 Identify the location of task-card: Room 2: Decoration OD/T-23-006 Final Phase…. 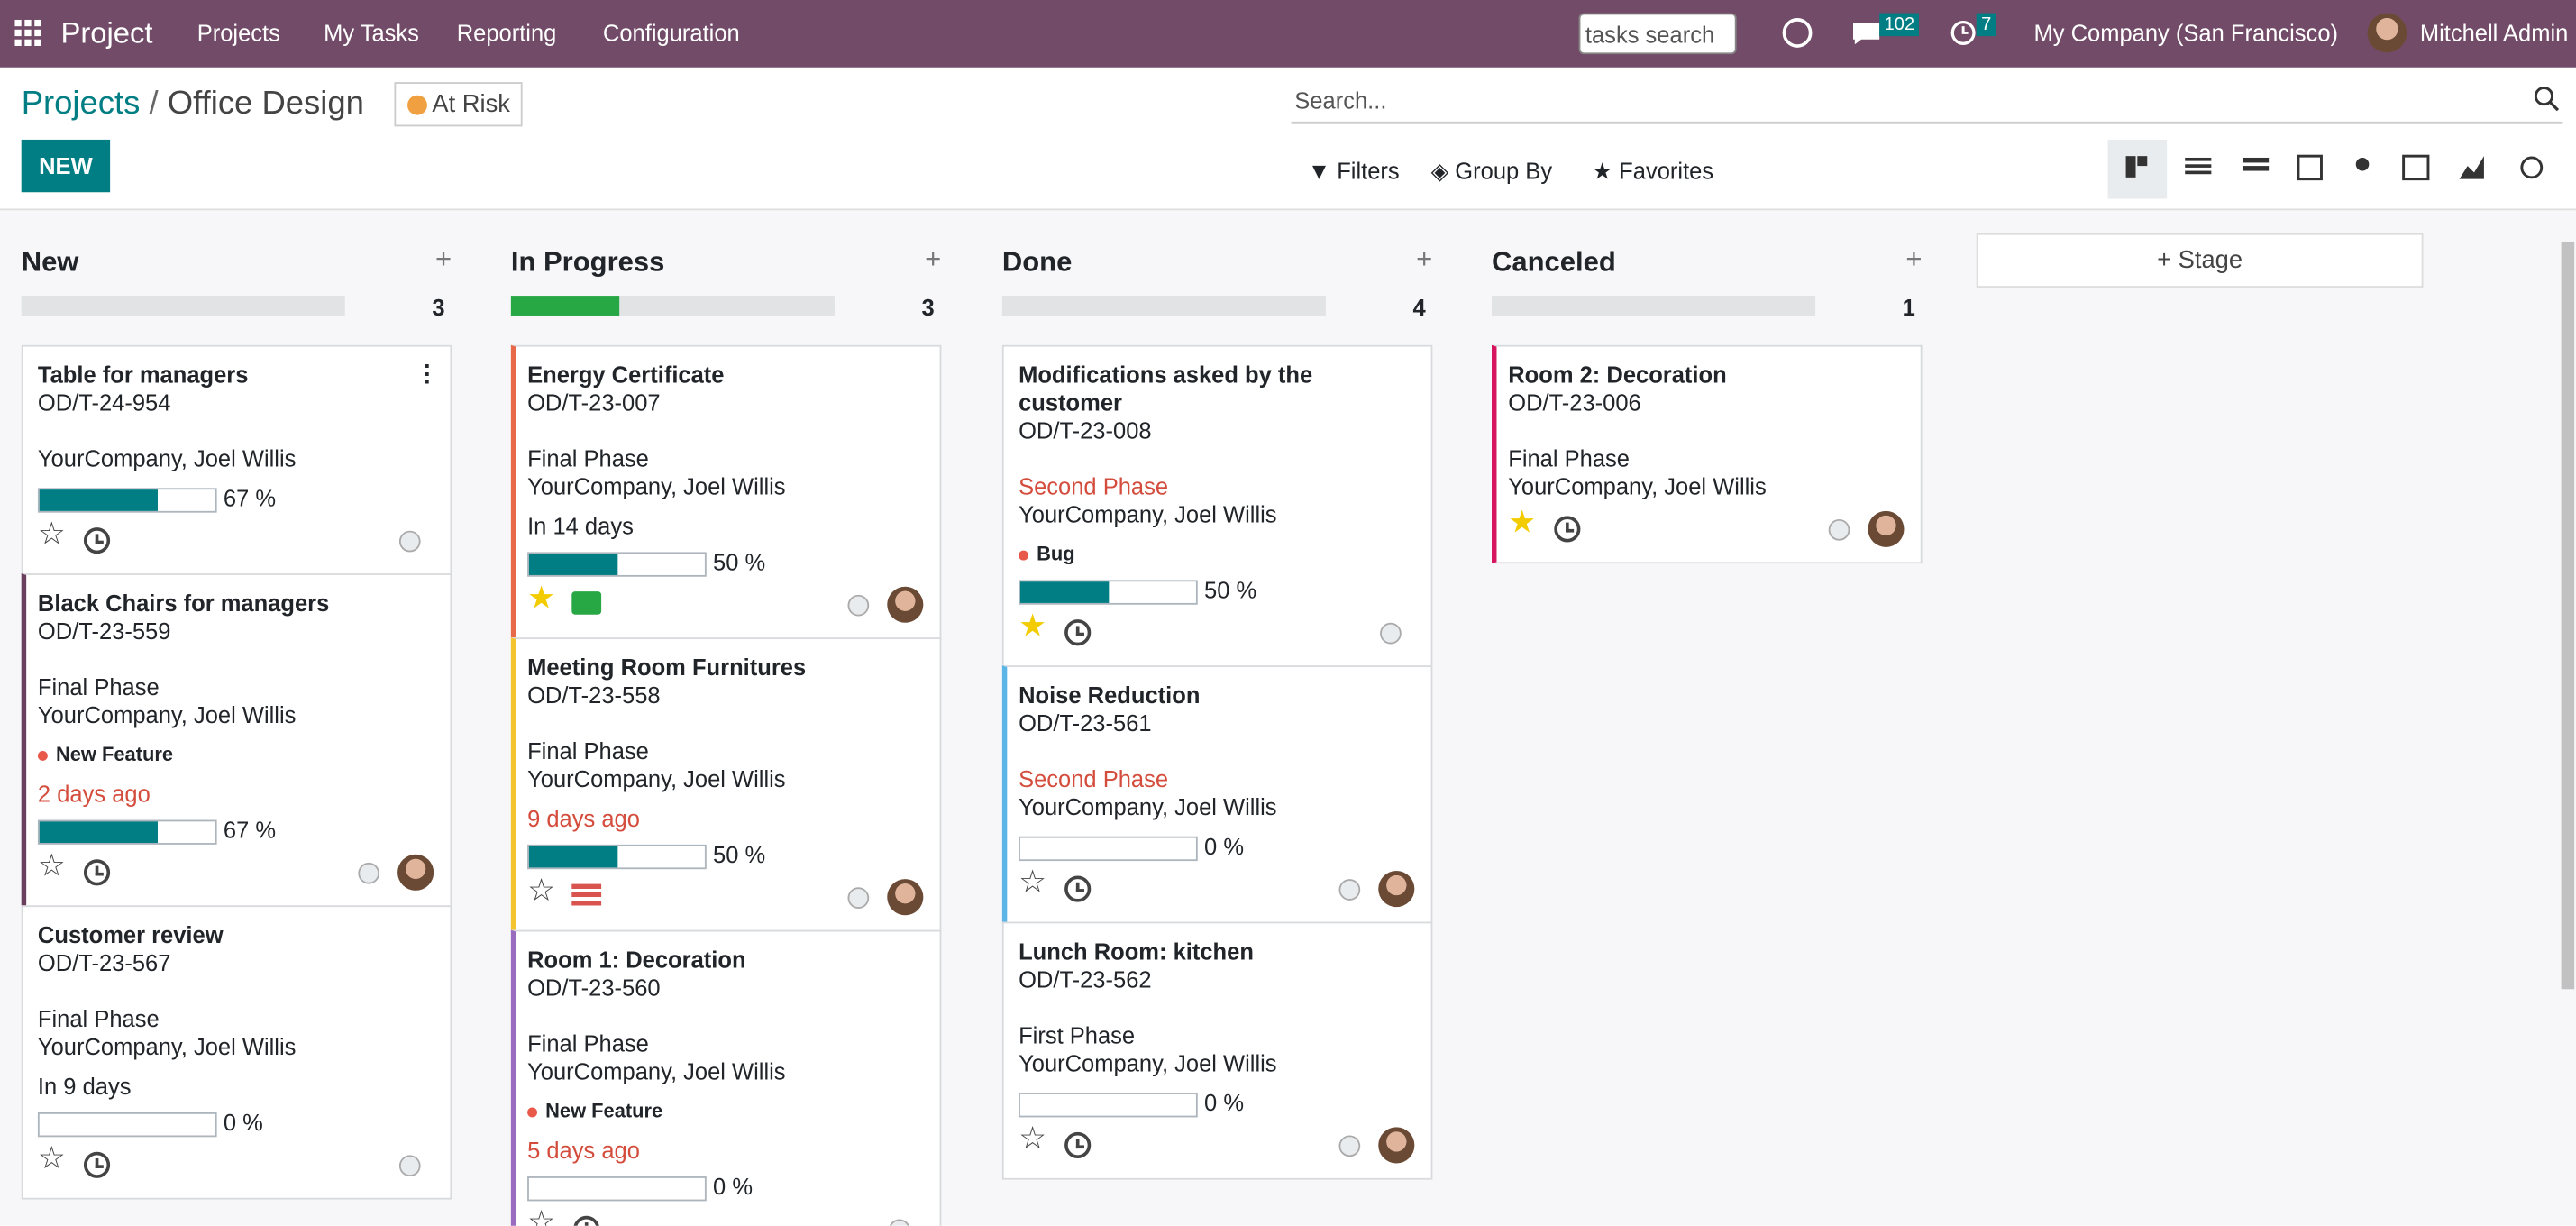
(1707, 454).